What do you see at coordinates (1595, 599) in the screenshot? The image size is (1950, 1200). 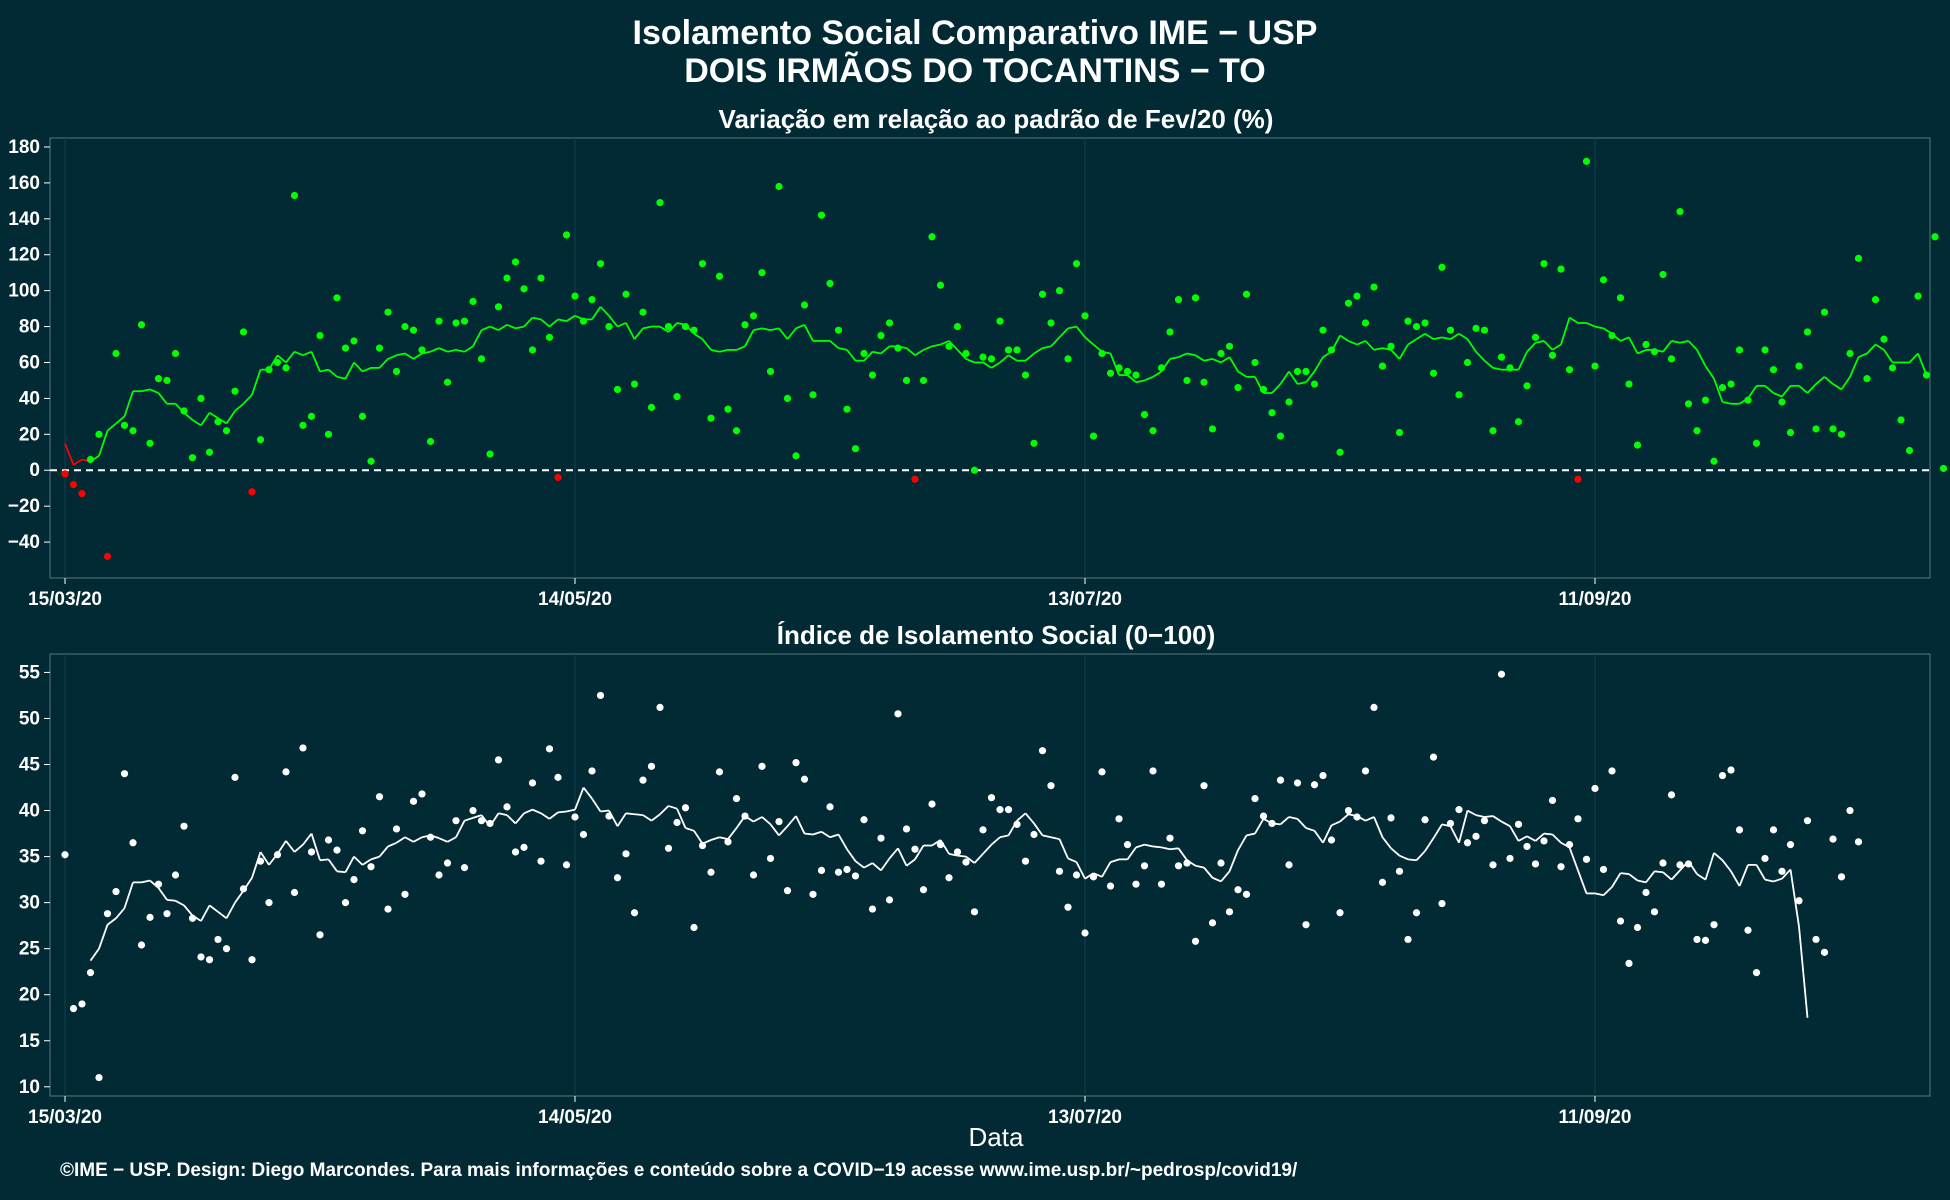 I see `x-tick-label: 11/09/20` at bounding box center [1595, 599].